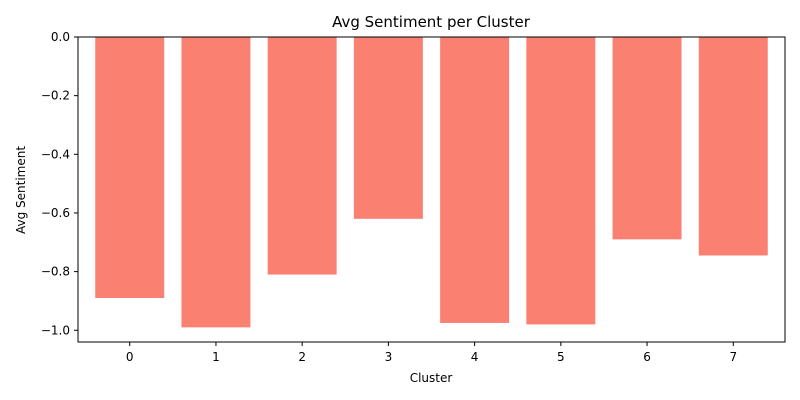  Describe the element at coordinates (55, 154) in the screenshot. I see `y-tick-label: −0.4` at that location.